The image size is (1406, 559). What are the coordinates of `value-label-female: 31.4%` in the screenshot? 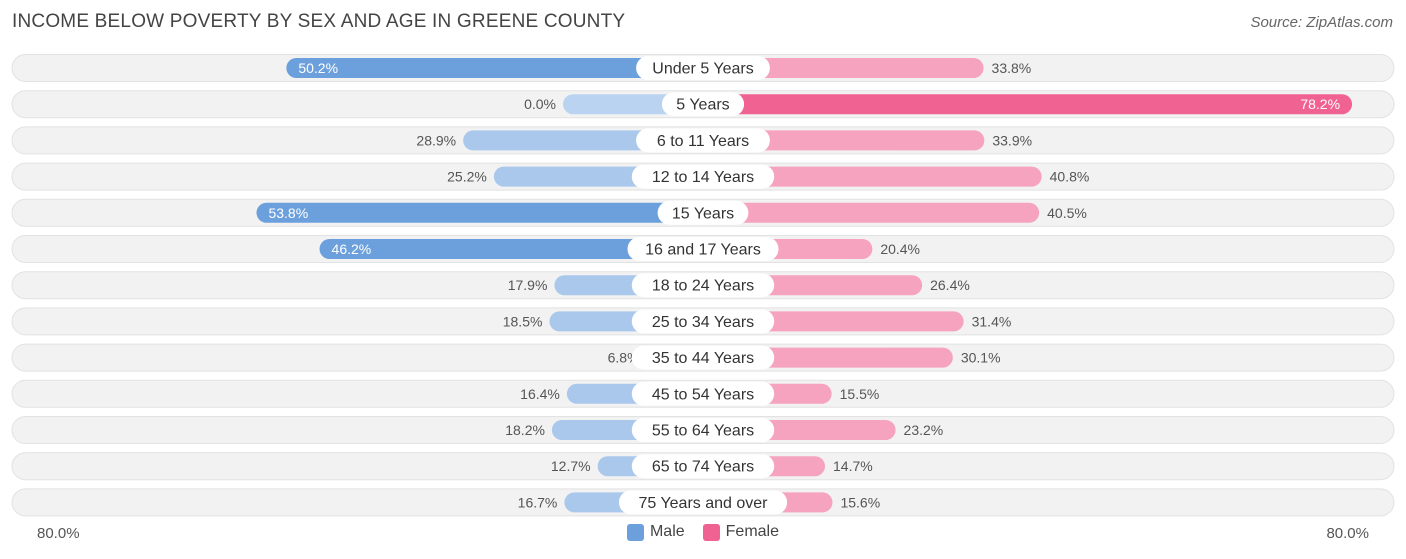 It's located at (992, 321).